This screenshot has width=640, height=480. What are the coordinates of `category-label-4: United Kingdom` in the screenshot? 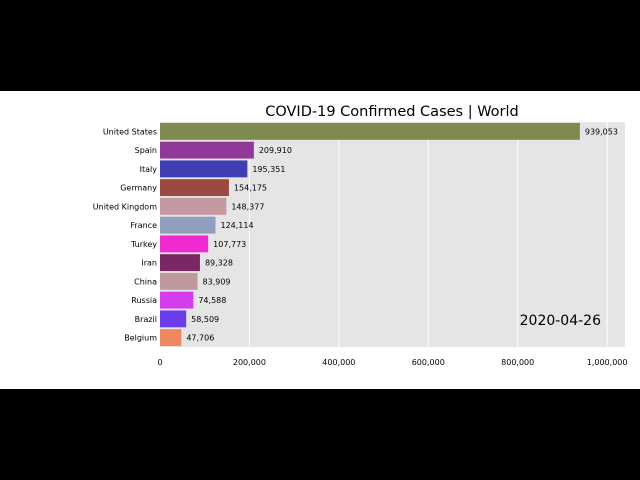 It's located at (125, 206).